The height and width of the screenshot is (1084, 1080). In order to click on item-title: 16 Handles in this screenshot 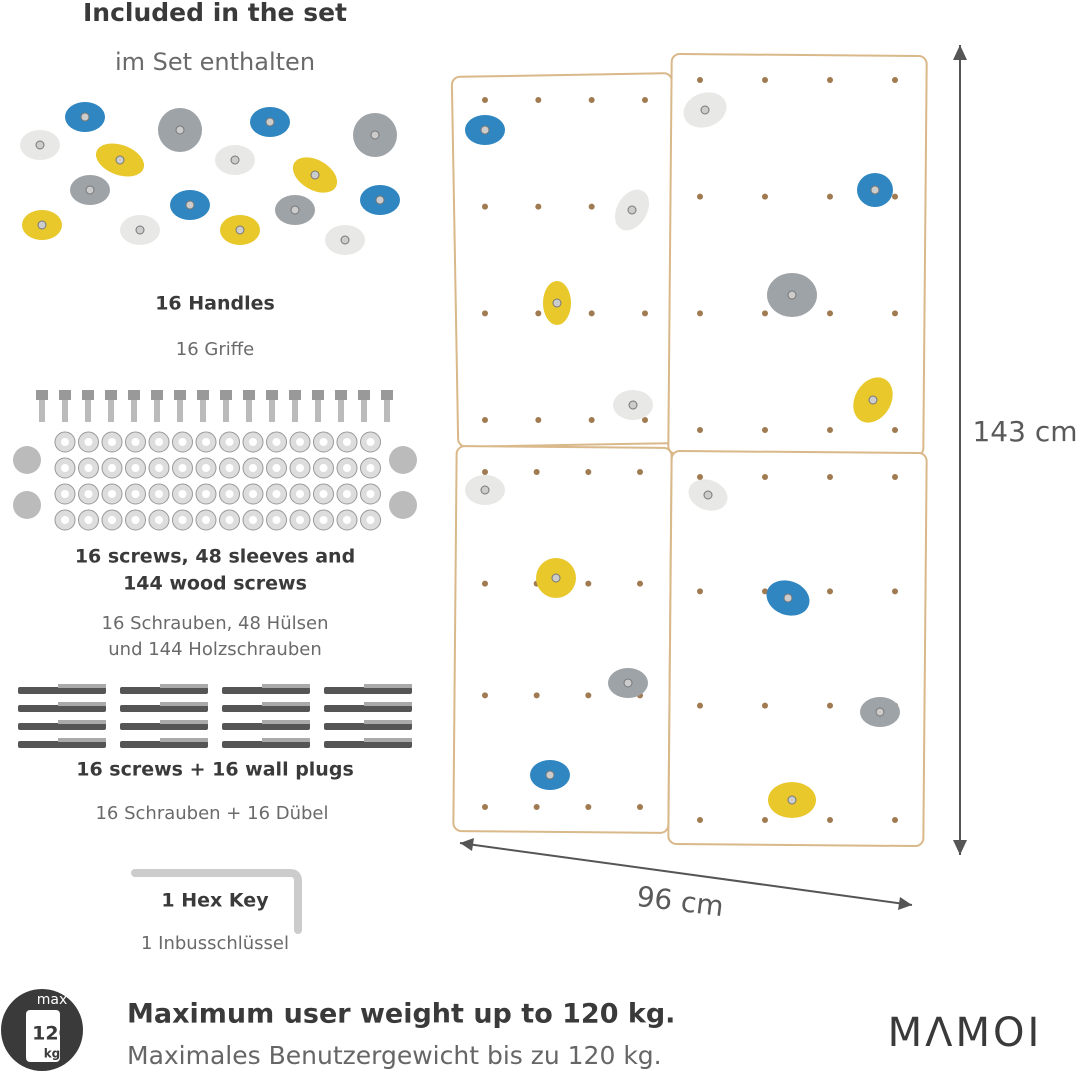, I will do `click(215, 304)`.